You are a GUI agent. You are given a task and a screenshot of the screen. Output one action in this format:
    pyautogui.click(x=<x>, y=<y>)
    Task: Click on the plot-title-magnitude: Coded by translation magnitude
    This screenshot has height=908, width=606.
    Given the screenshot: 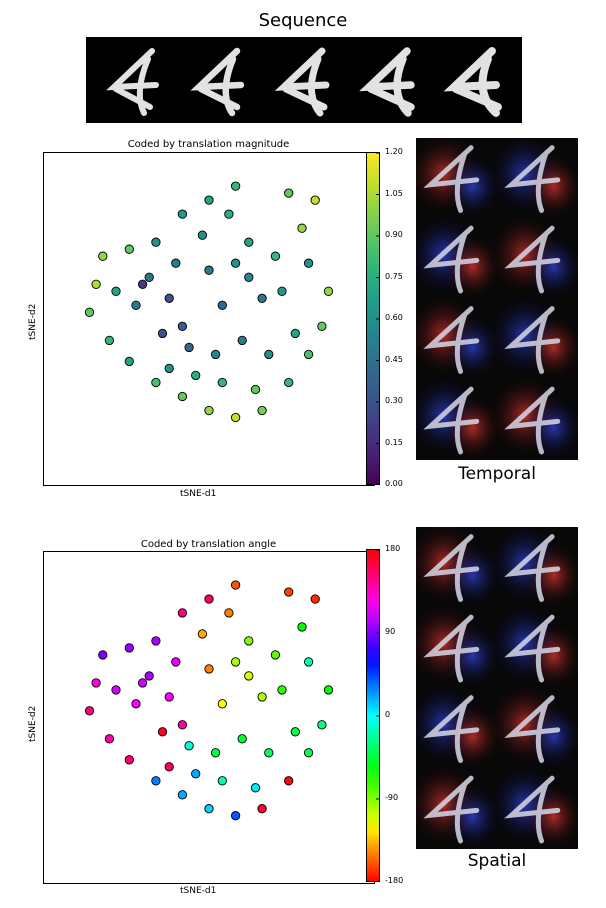 What is the action you would take?
    pyautogui.click(x=208, y=144)
    